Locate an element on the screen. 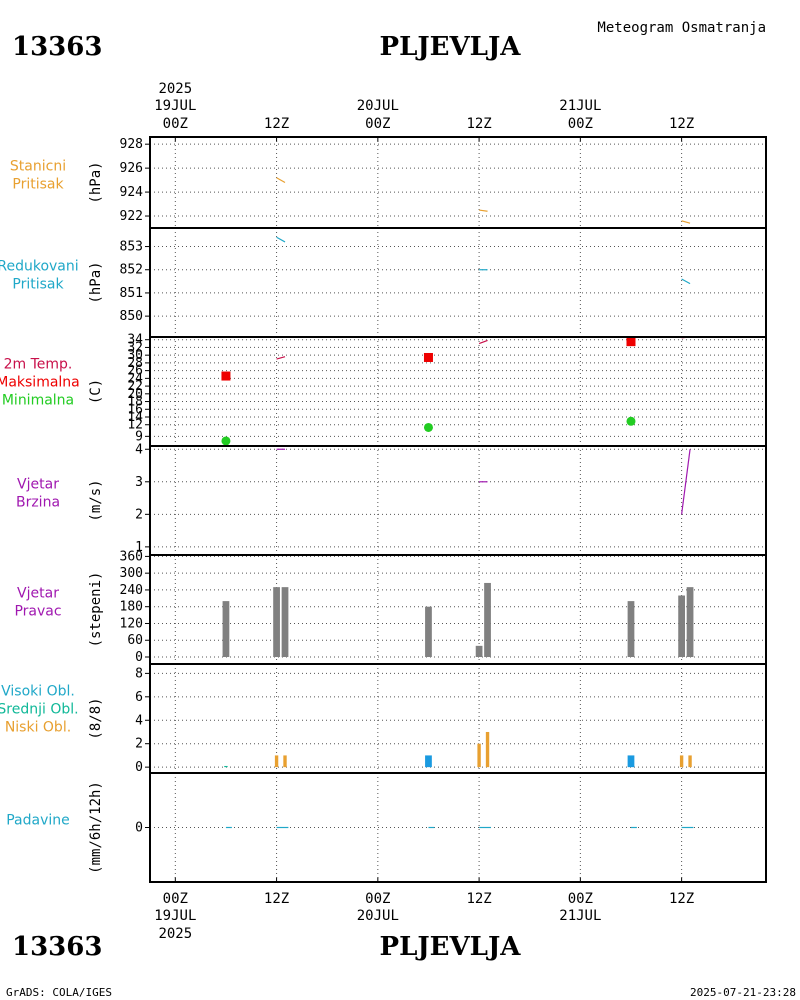 The width and height of the screenshot is (800, 1000). y-tick-label: 852 is located at coordinates (131, 270).